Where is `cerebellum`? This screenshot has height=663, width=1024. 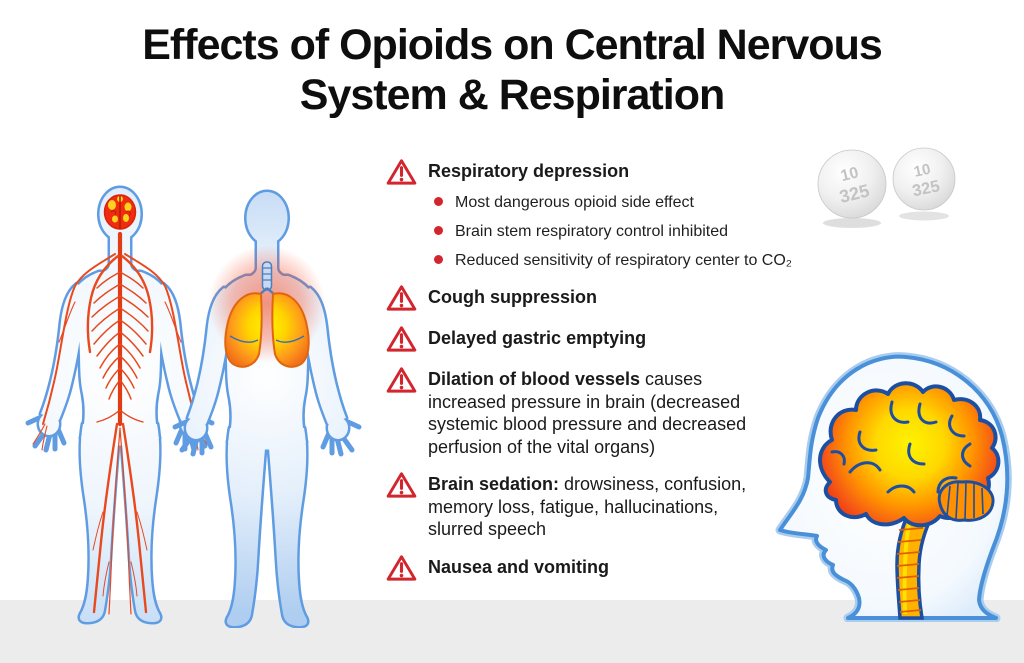
cerebellum is located at coordinates (966, 501).